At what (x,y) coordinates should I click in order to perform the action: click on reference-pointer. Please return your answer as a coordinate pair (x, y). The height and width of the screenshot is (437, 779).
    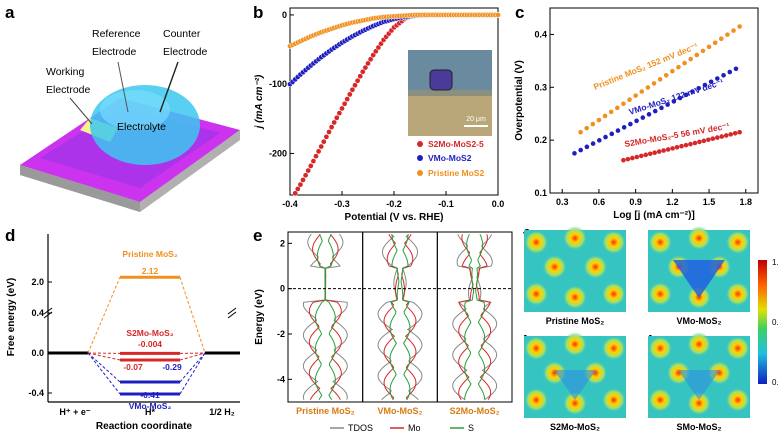
    Looking at the image, I should click on (123, 87).